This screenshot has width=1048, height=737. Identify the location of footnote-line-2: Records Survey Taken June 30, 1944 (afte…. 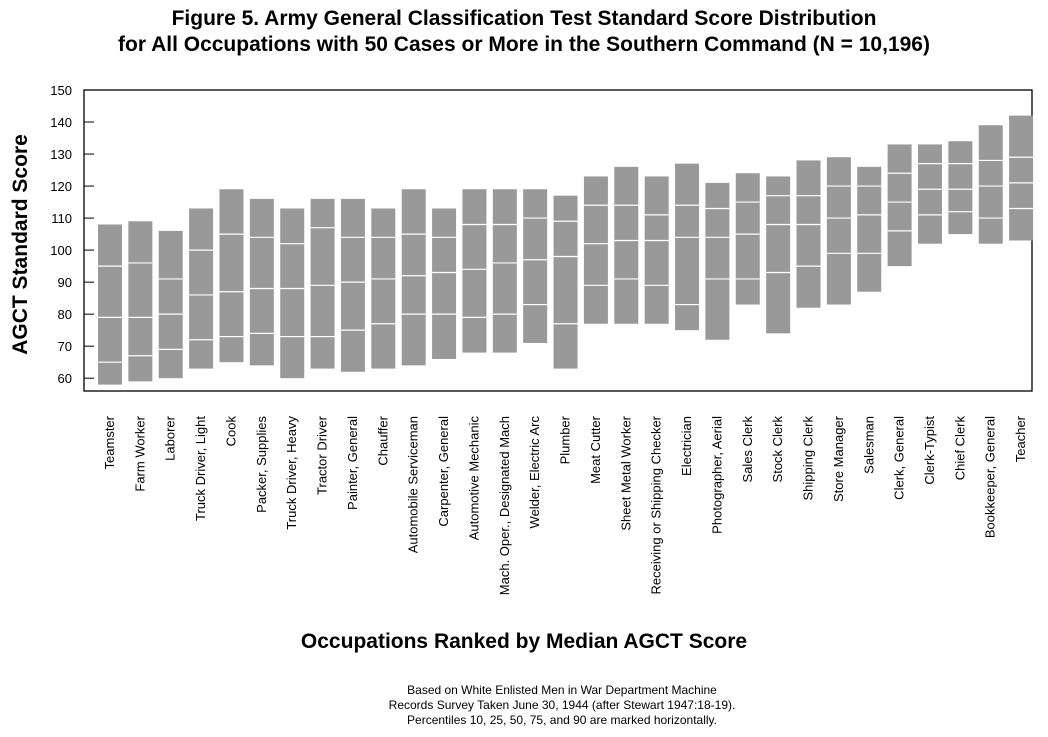
(562, 705).